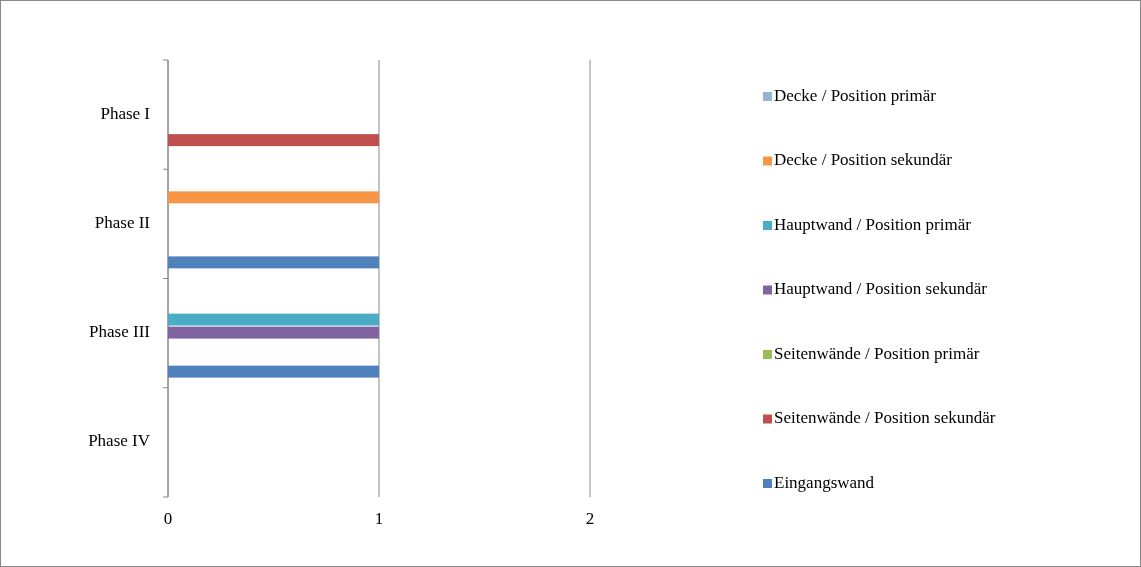  What do you see at coordinates (119, 441) in the screenshot?
I see `y-tick-label: Phase IV` at bounding box center [119, 441].